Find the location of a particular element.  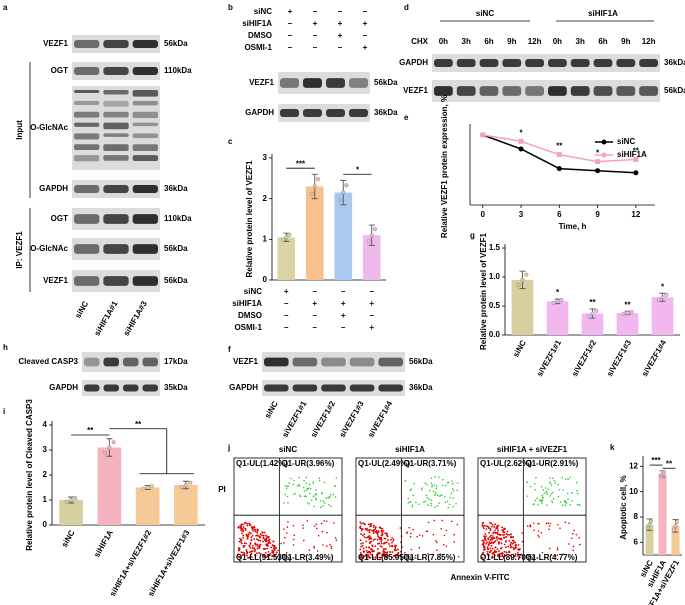

lane-label: siNC is located at coordinates (271, 409).